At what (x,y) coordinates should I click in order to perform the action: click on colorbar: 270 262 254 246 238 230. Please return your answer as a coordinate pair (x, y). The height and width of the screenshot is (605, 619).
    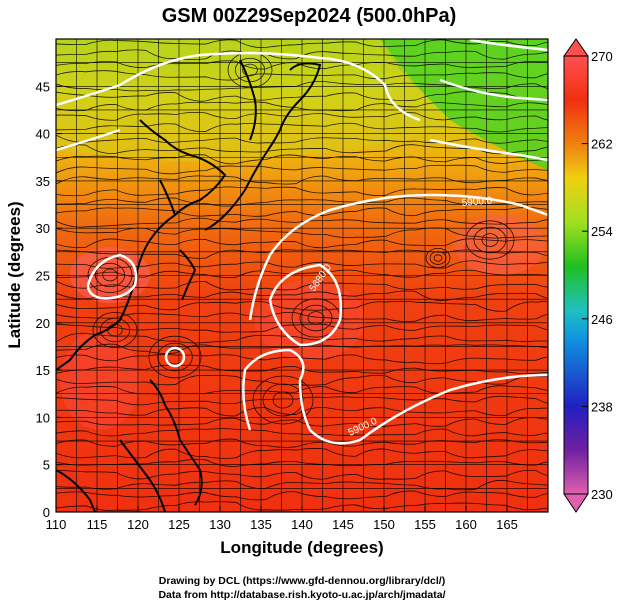
    Looking at the image, I should click on (588, 275).